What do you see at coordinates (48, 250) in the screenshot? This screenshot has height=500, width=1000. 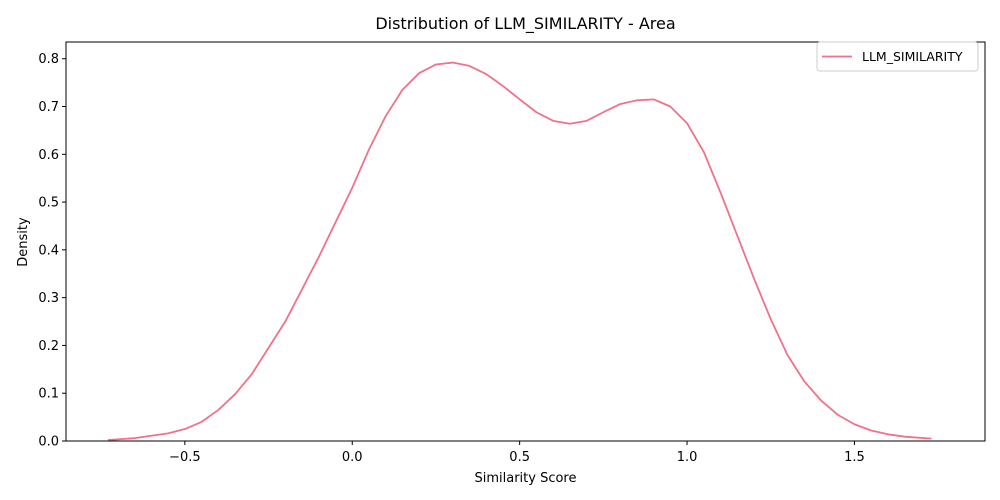 I see `y-tick-label: 0.4` at bounding box center [48, 250].